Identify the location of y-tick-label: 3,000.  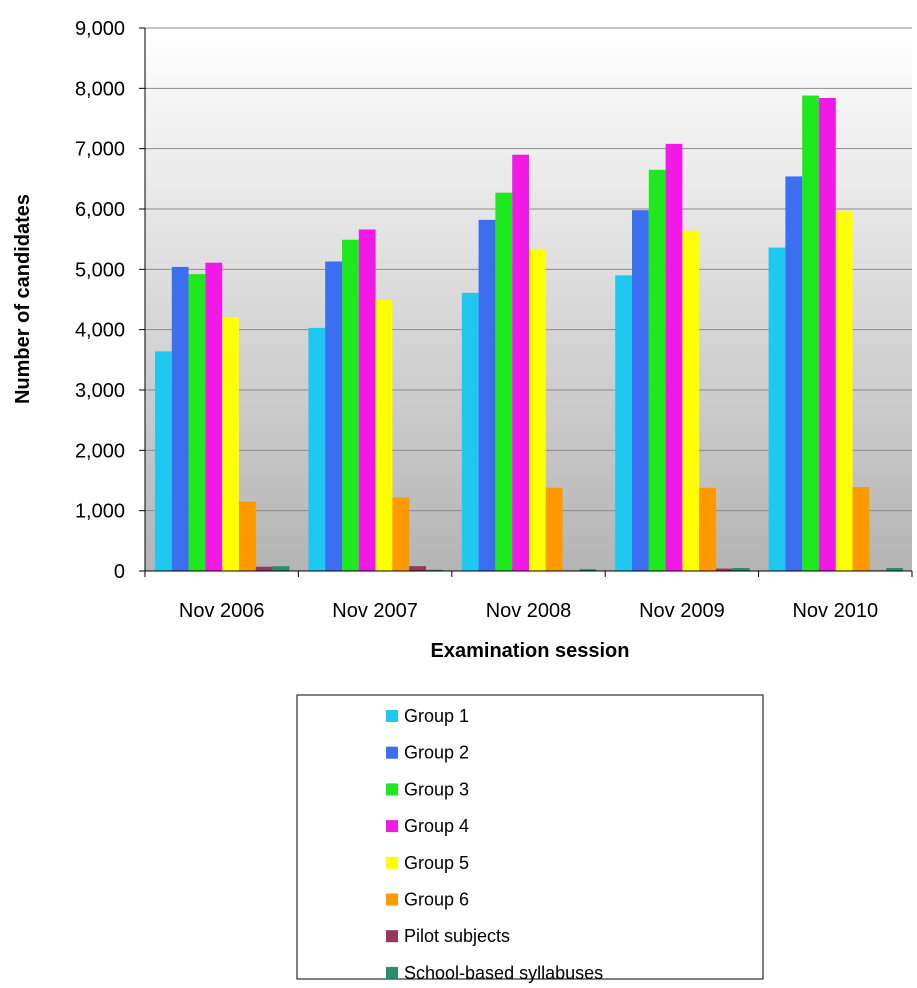
(100, 391).